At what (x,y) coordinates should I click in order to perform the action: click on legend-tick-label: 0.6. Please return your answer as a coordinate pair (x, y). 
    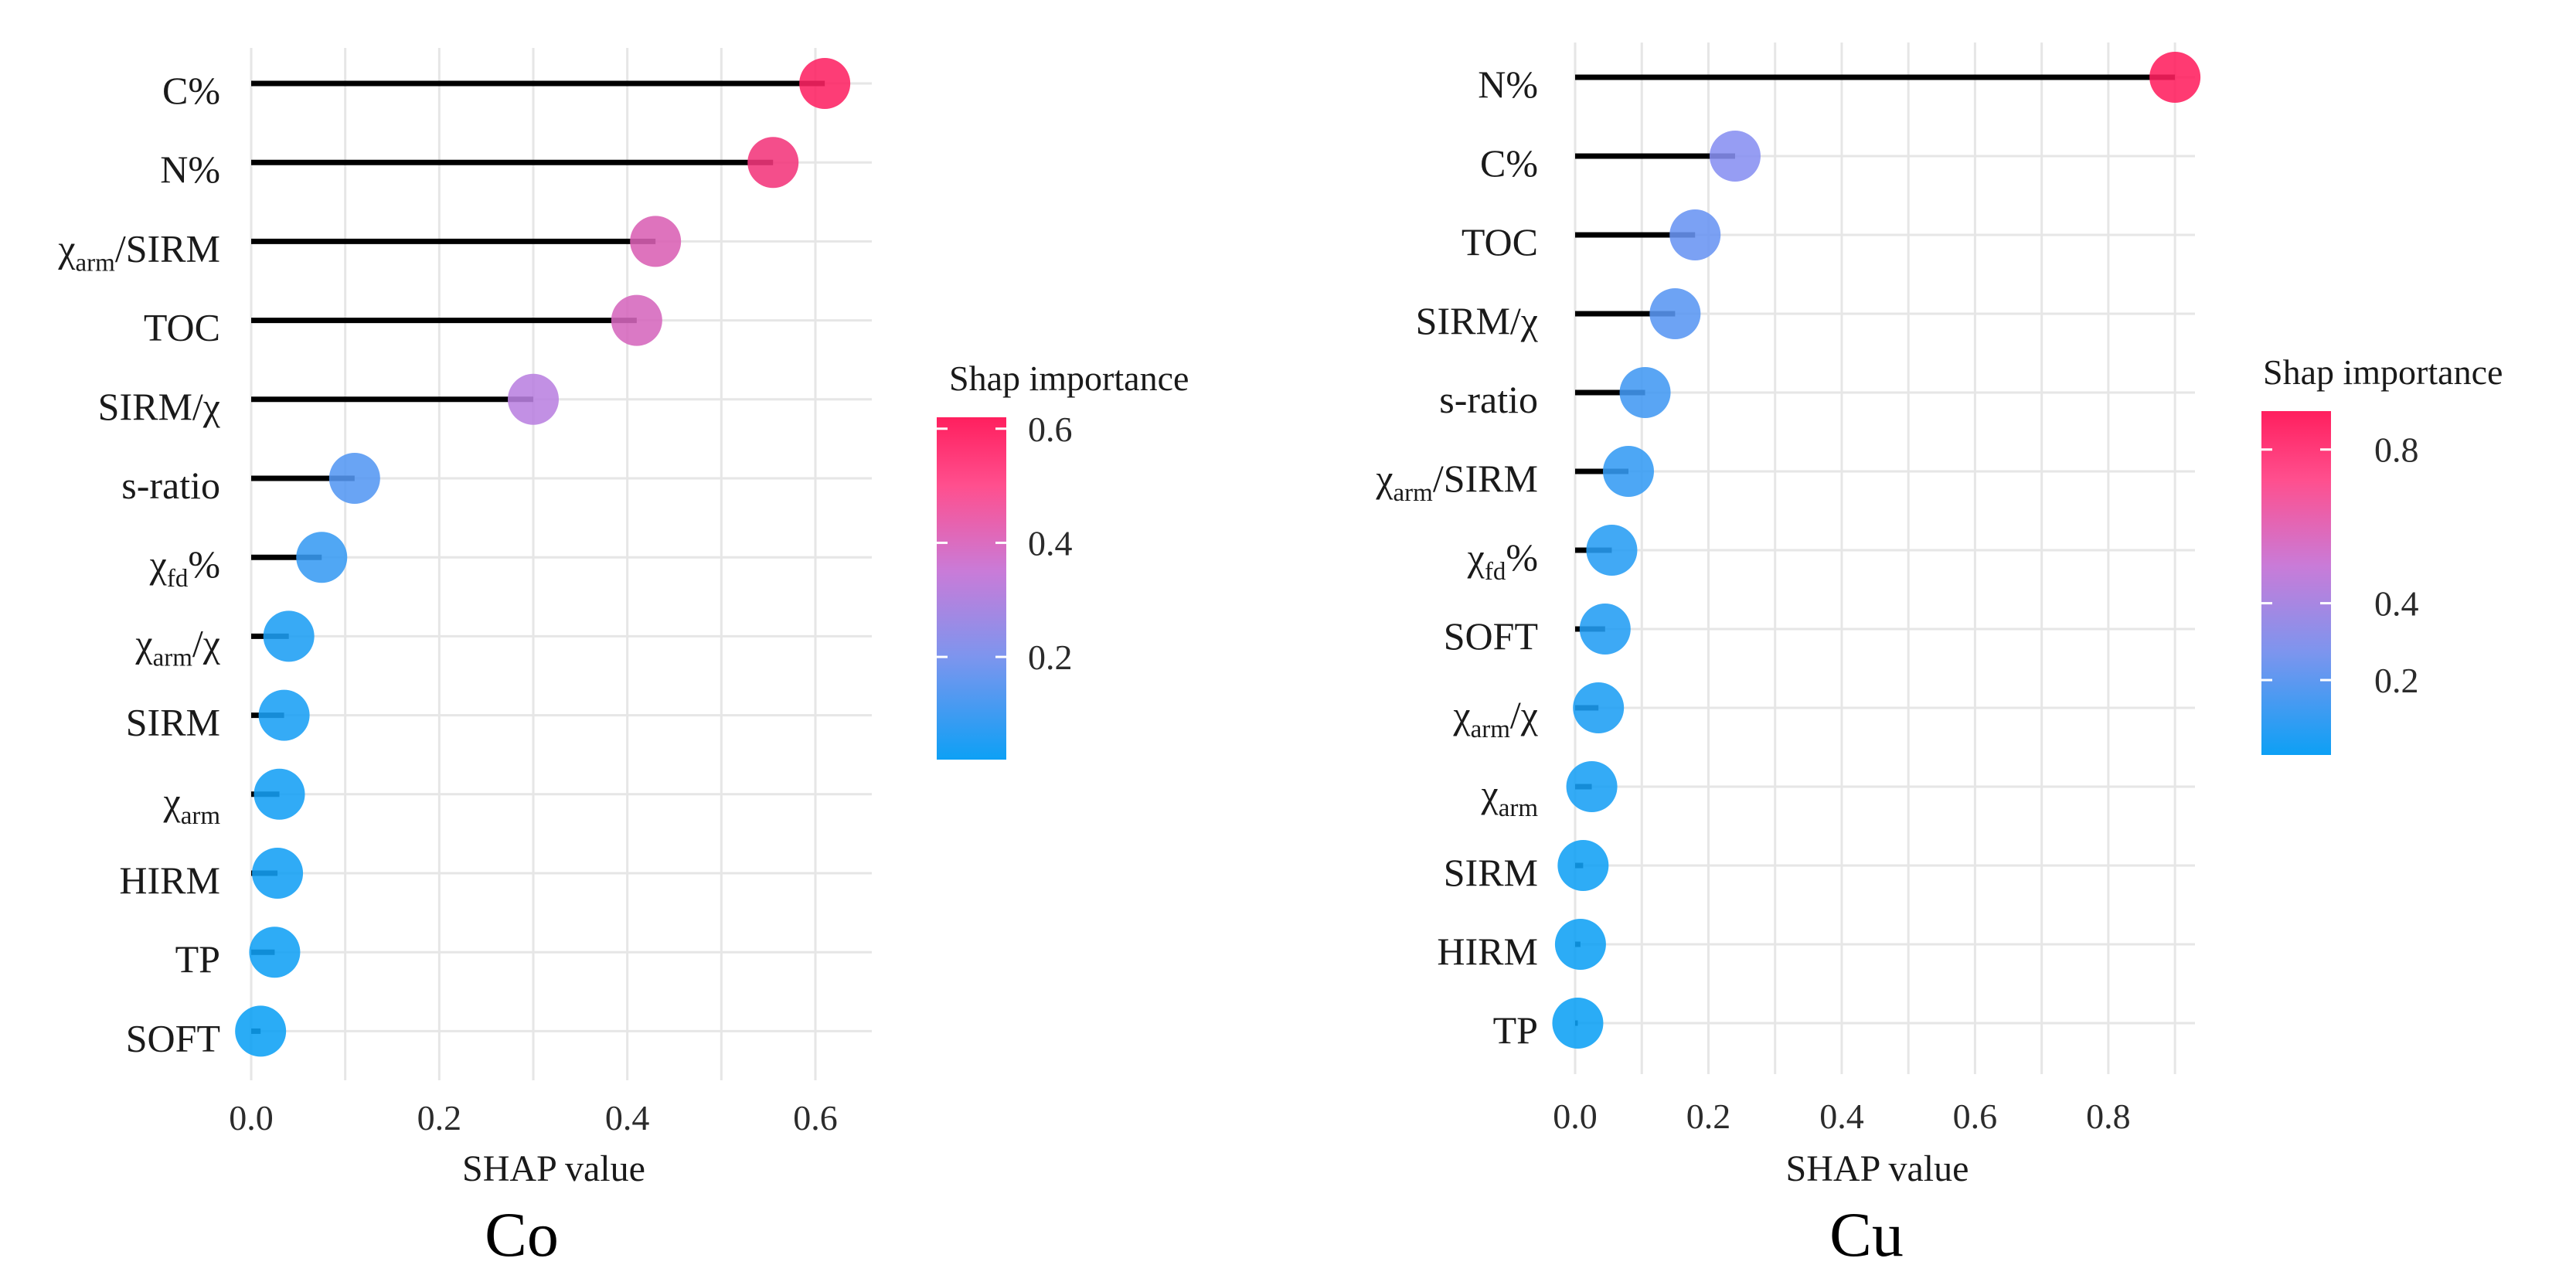
    Looking at the image, I should click on (1050, 429).